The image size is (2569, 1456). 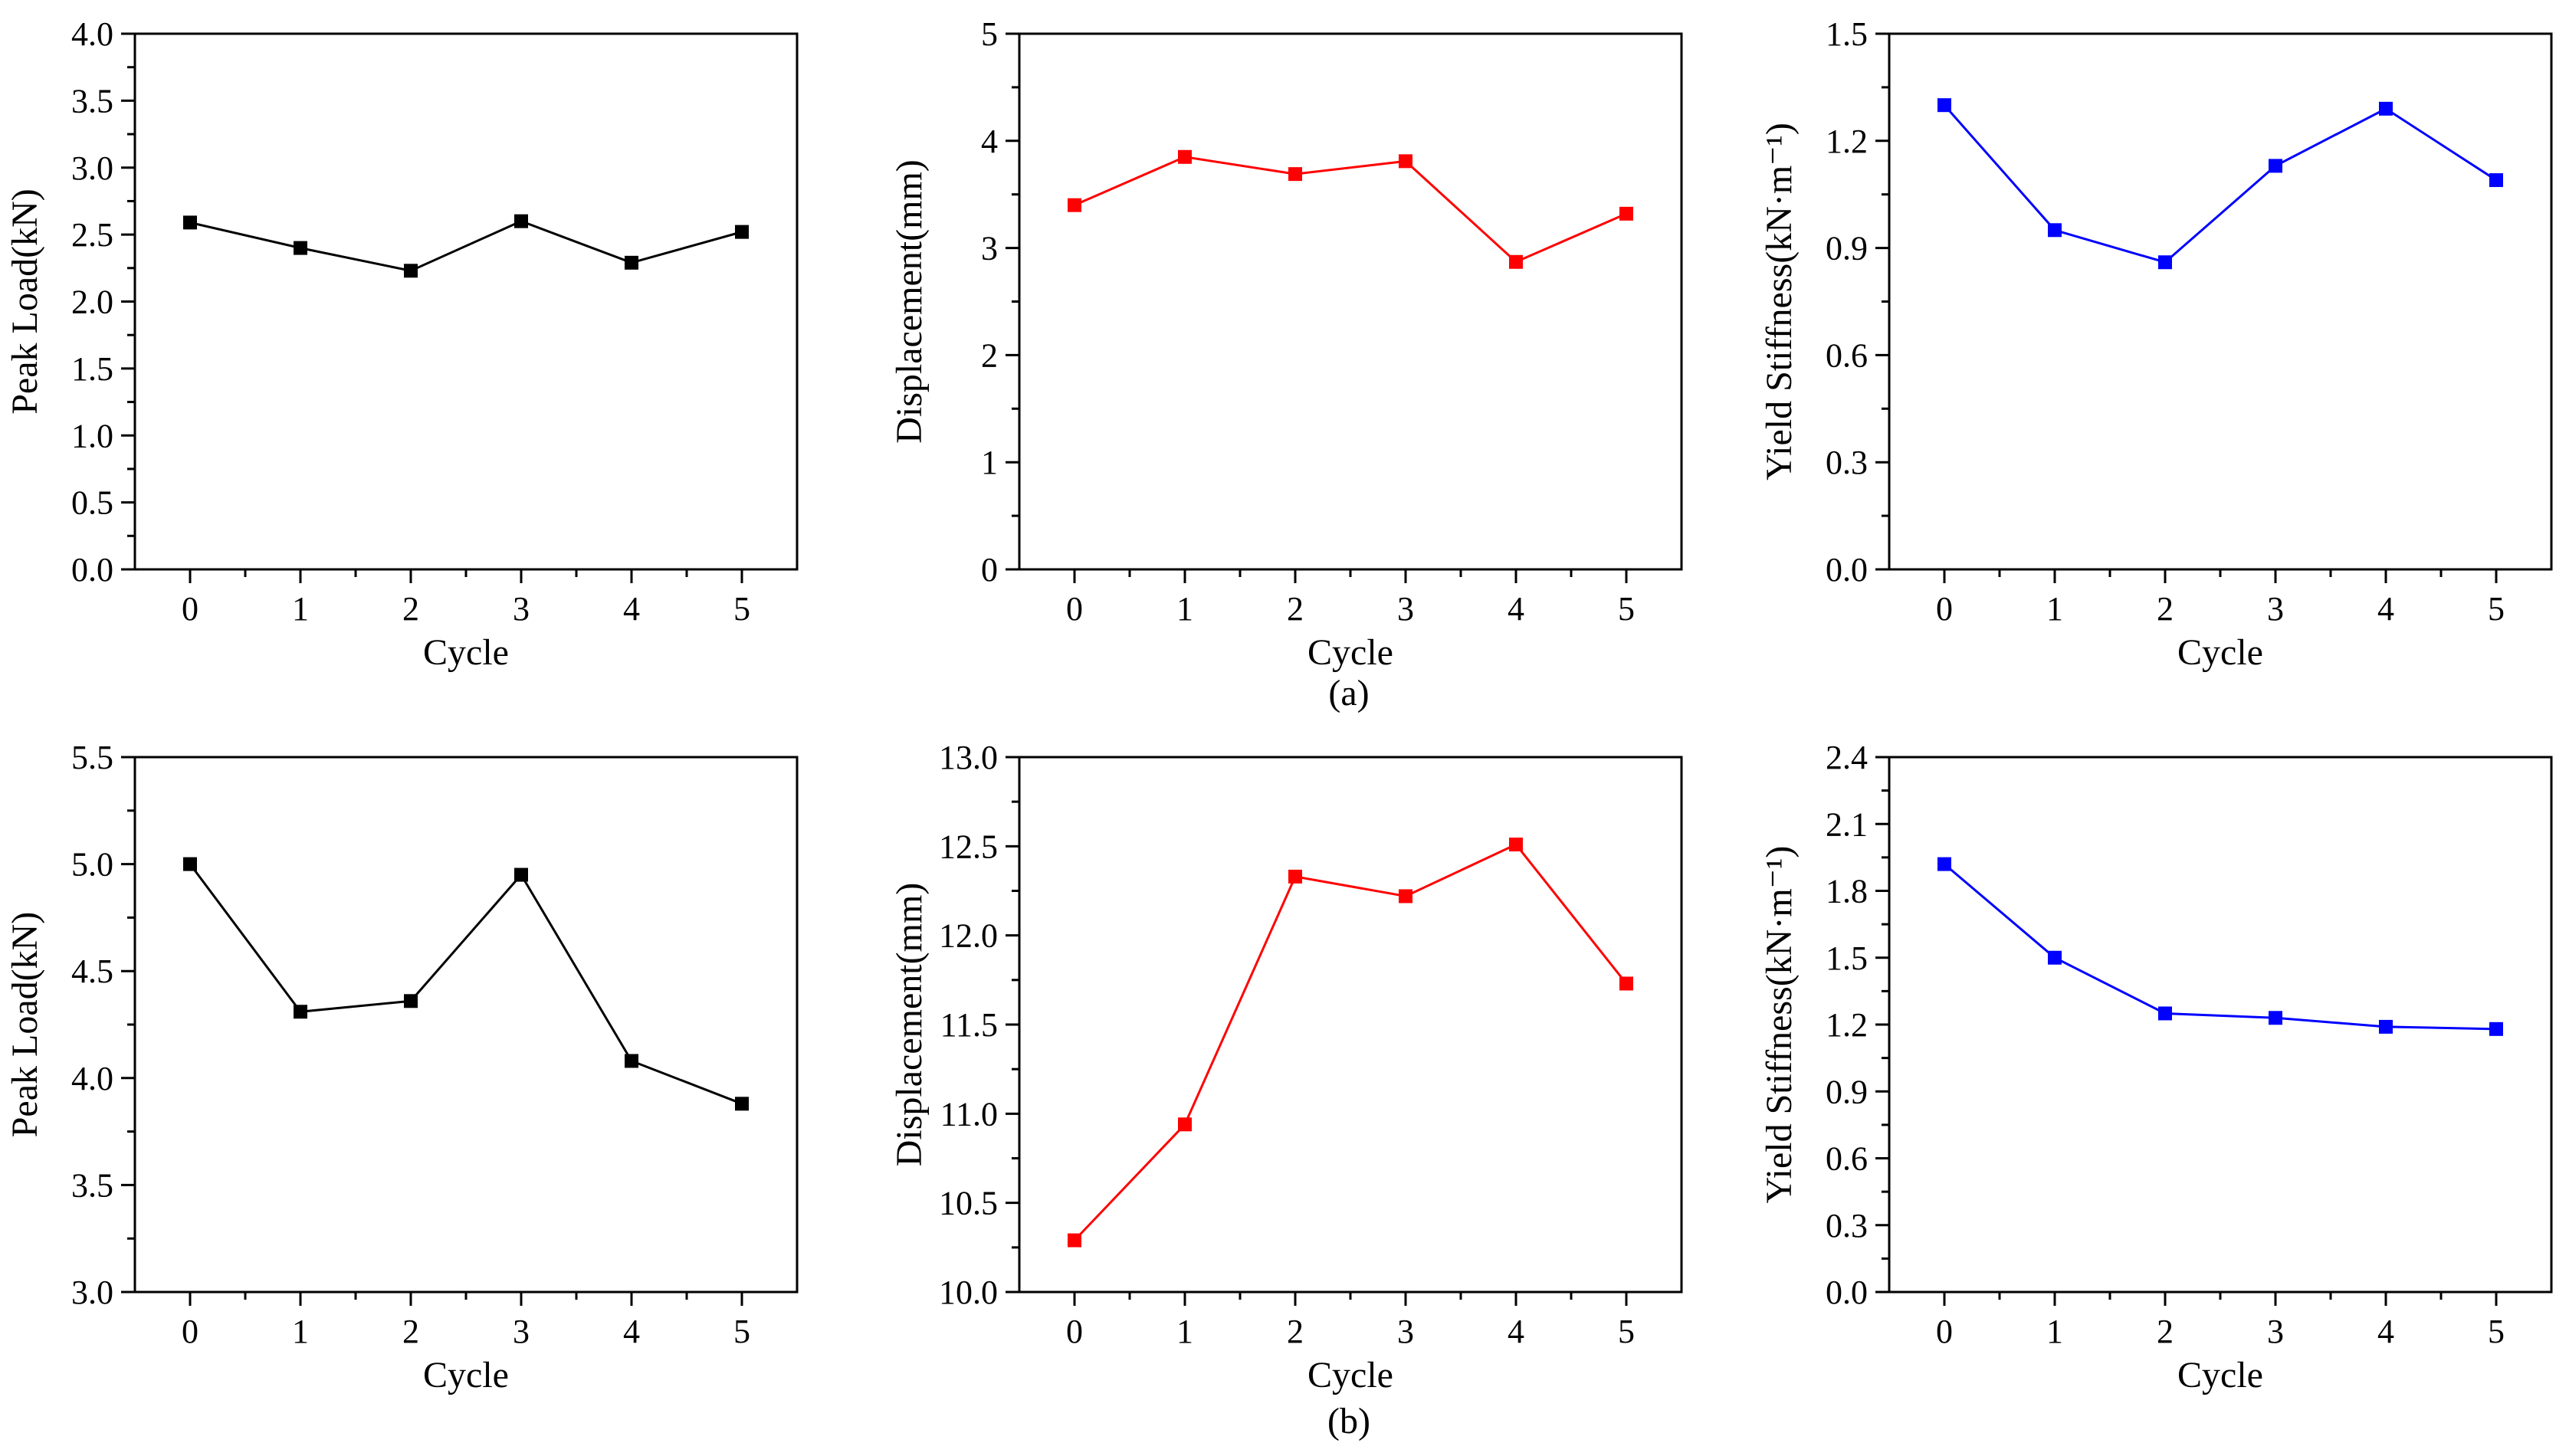 What do you see at coordinates (1779, 1025) in the screenshot?
I see `chart6-y-axis-label: Yield Stiffness(kN·m⁻¹)` at bounding box center [1779, 1025].